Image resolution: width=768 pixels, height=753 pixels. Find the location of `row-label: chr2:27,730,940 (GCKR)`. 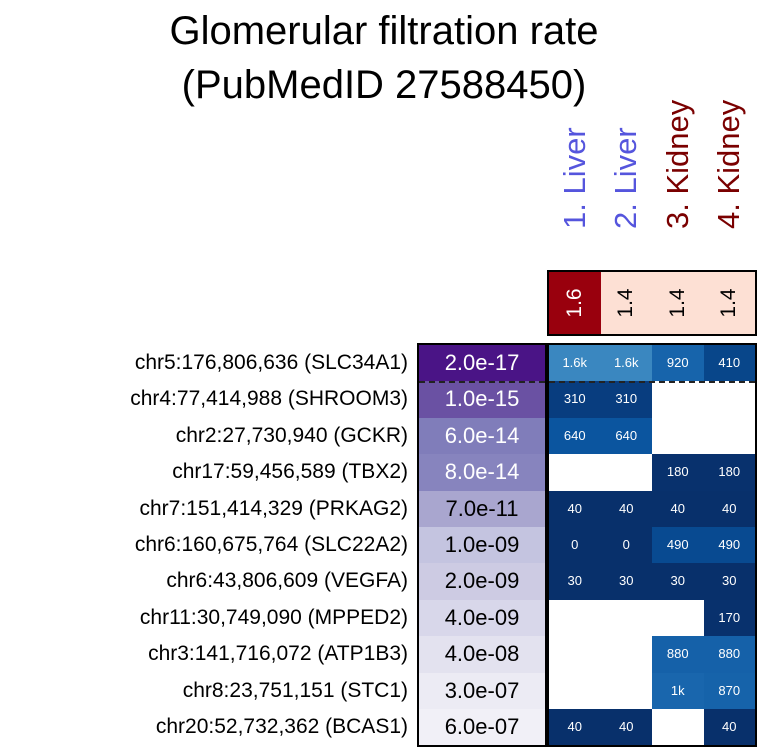

row-label: chr2:27,730,940 (GCKR) is located at coordinates (291, 435).